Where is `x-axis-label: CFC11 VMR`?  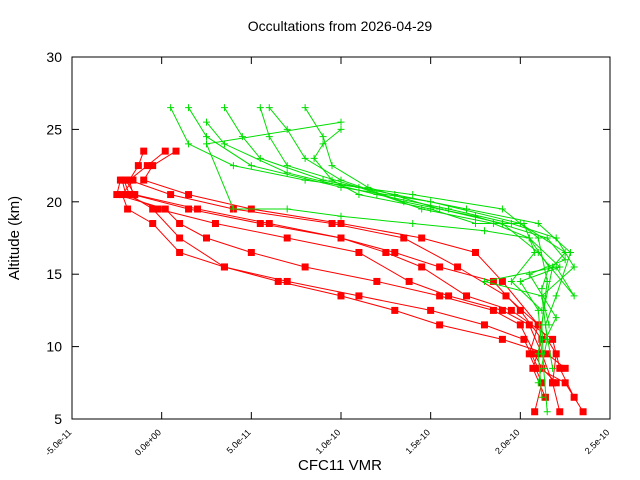
x-axis-label: CFC11 VMR is located at coordinates (340, 465).